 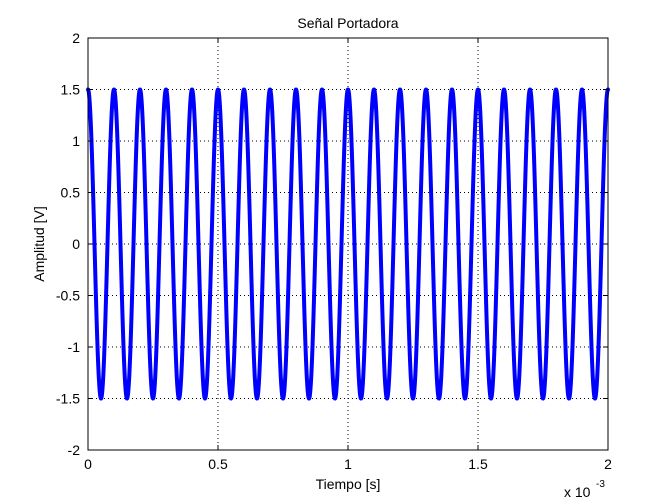 I want to click on y-tick-labels: -2 -1.5 -1 -0.5 0 0.5 1 1.5 2, so click(x=68, y=244).